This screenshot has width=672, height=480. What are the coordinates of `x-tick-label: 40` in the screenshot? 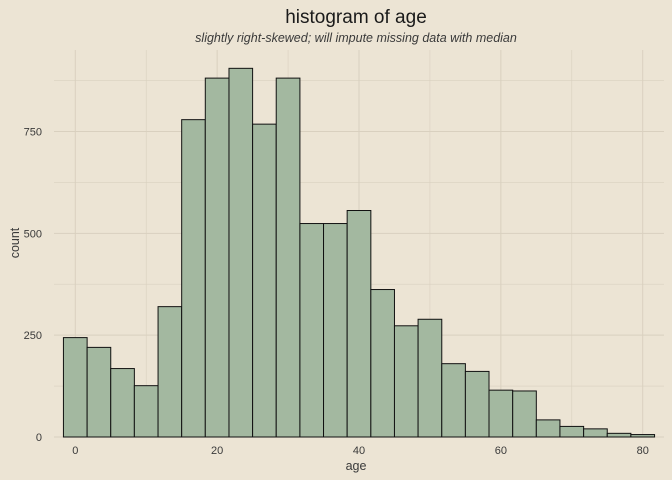 It's located at (359, 451).